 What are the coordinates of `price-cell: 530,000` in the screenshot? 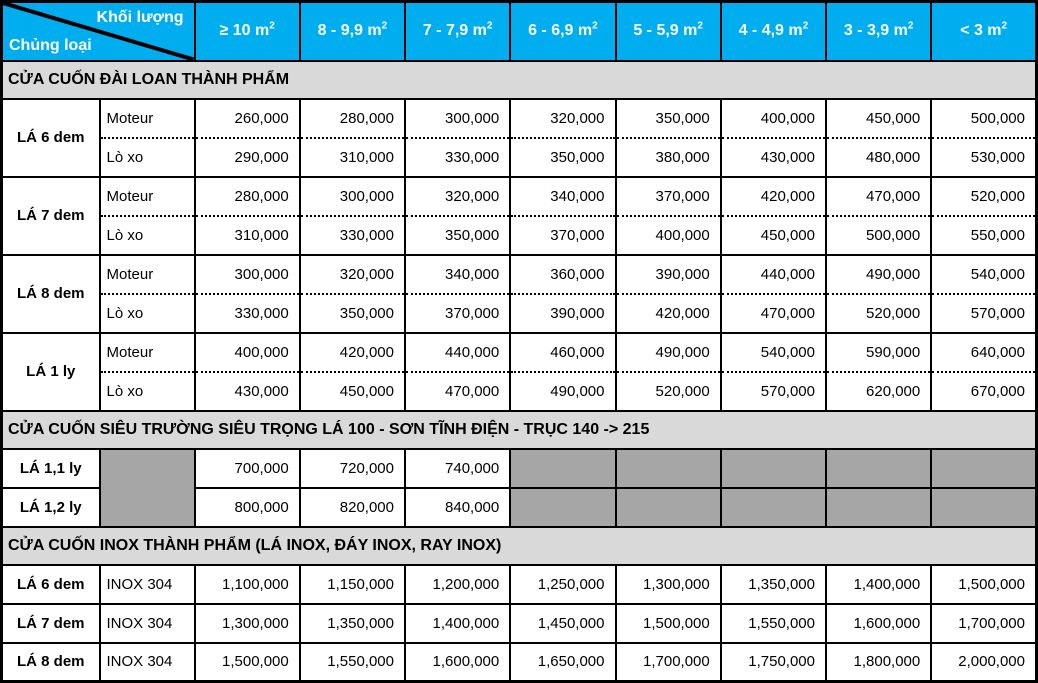 It's located at (984, 156).